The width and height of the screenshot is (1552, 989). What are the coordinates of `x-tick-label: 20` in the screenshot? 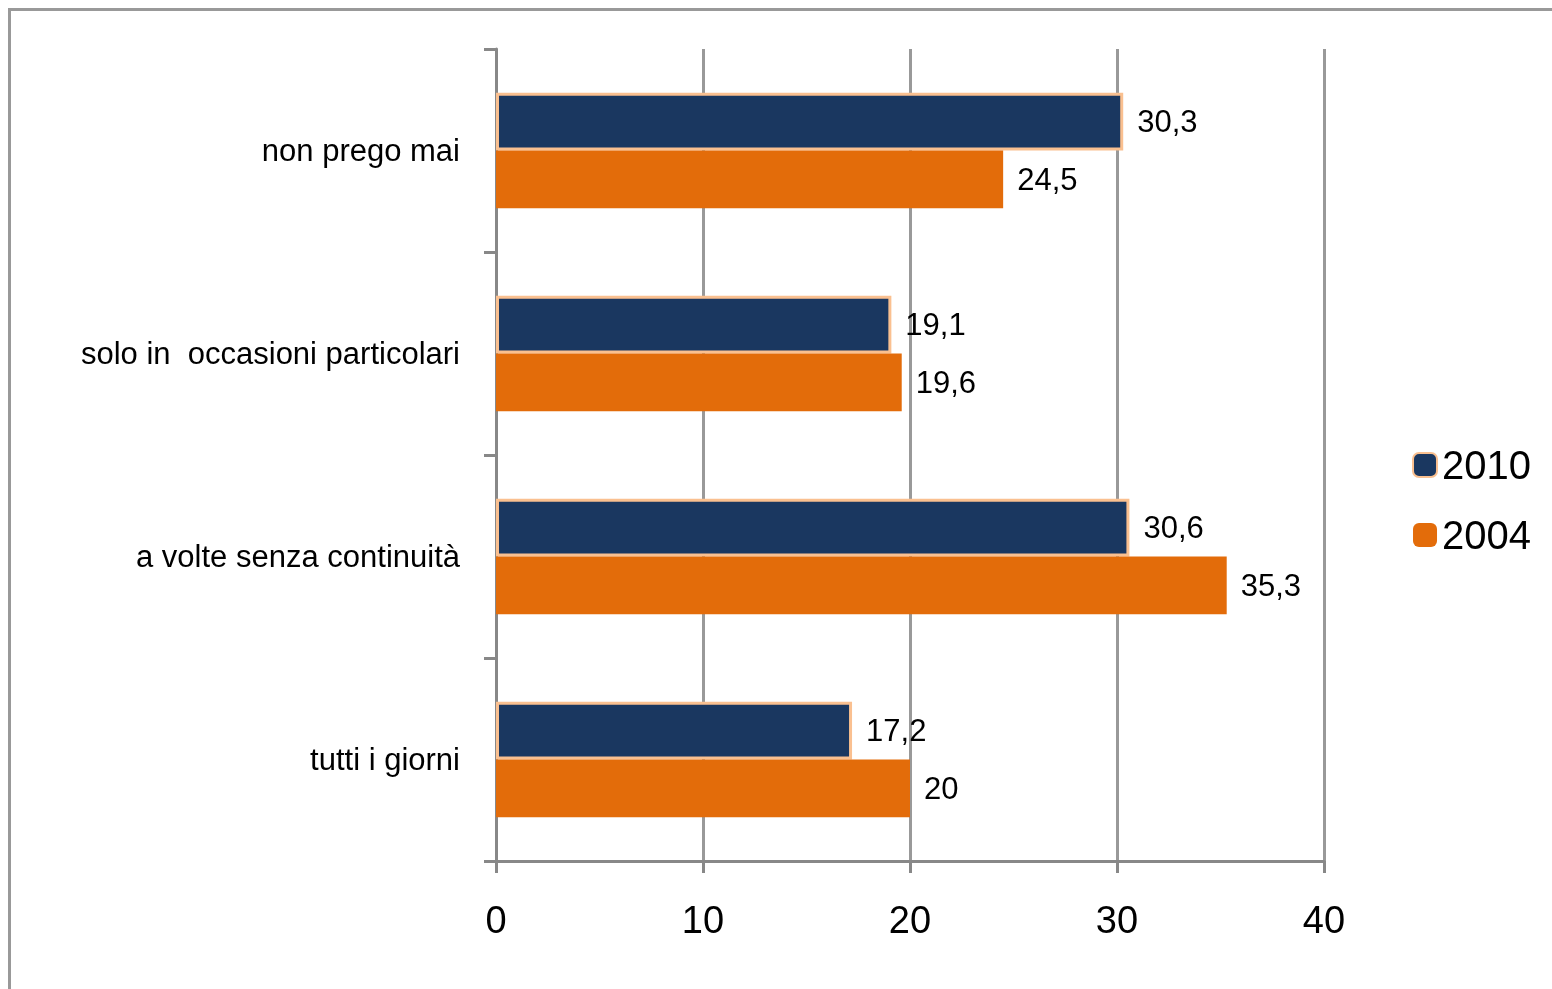 It's located at (910, 920).